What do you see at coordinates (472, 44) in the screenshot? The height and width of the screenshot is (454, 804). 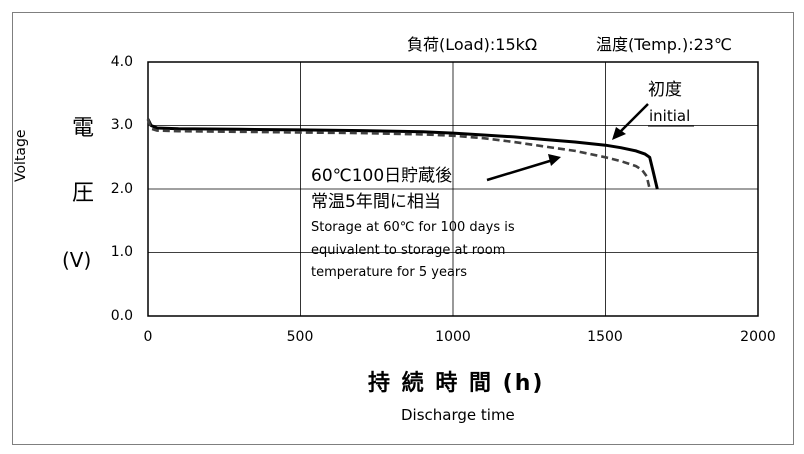 I see `header-load: 負荷(Load):15kΩ` at bounding box center [472, 44].